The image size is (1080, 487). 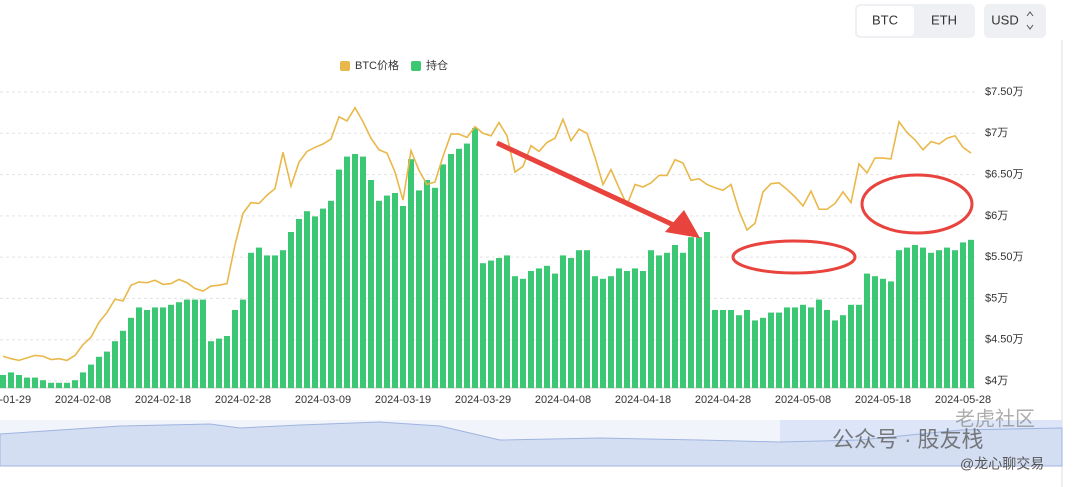 What do you see at coordinates (1030, 20) in the screenshot?
I see `select-icon` at bounding box center [1030, 20].